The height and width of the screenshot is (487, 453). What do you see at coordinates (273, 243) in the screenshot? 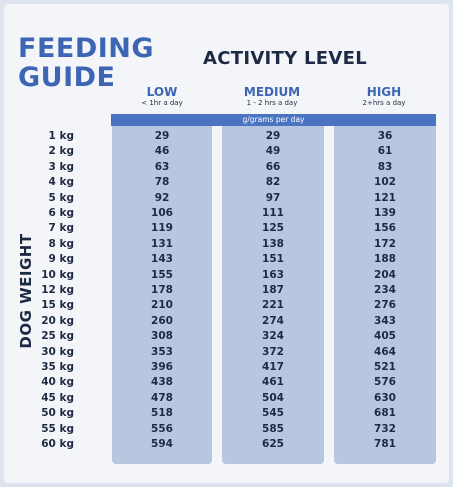
I see `grams-medium-cell: 138` at bounding box center [273, 243].